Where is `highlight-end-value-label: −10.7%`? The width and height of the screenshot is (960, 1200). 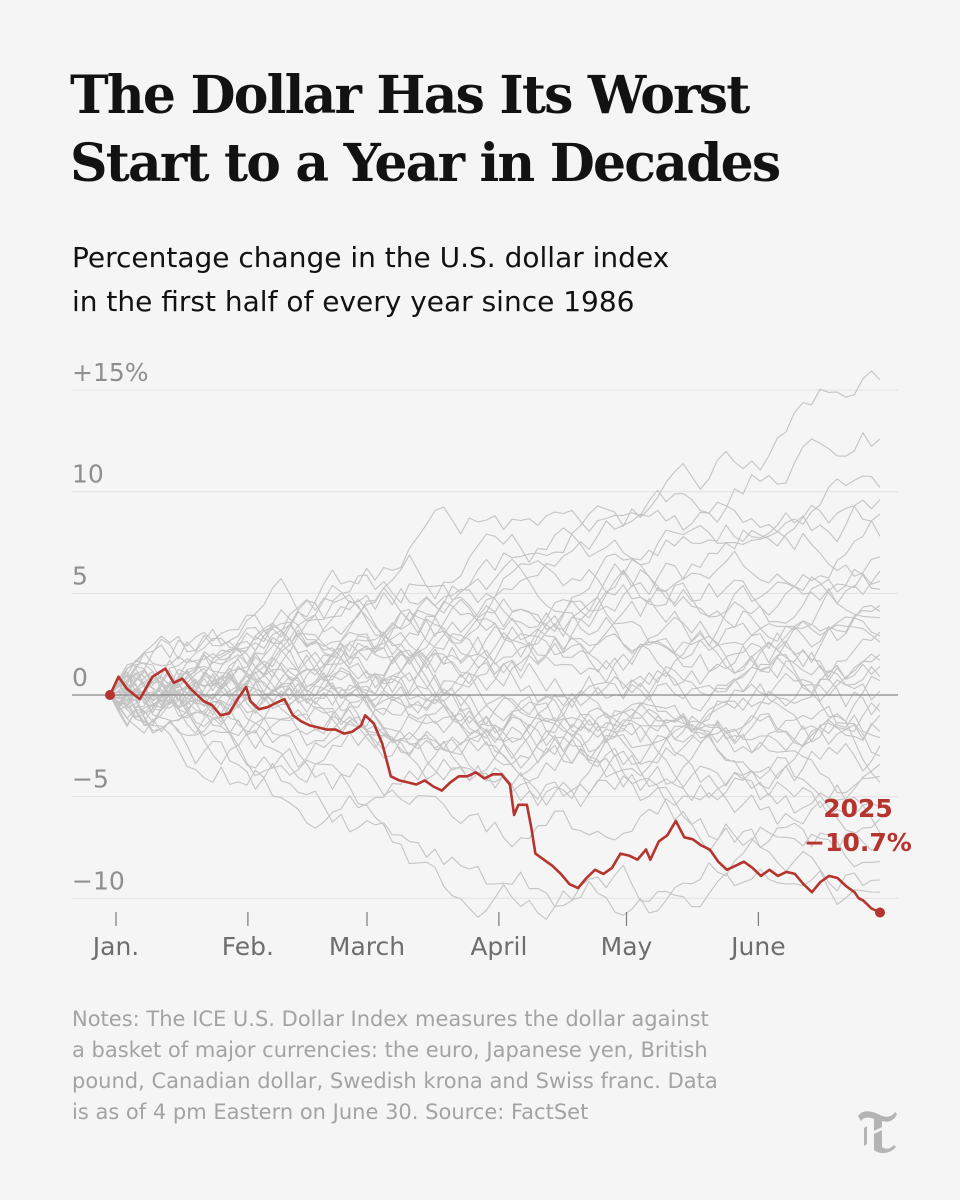
highlight-end-value-label: −10.7% is located at coordinates (858, 842).